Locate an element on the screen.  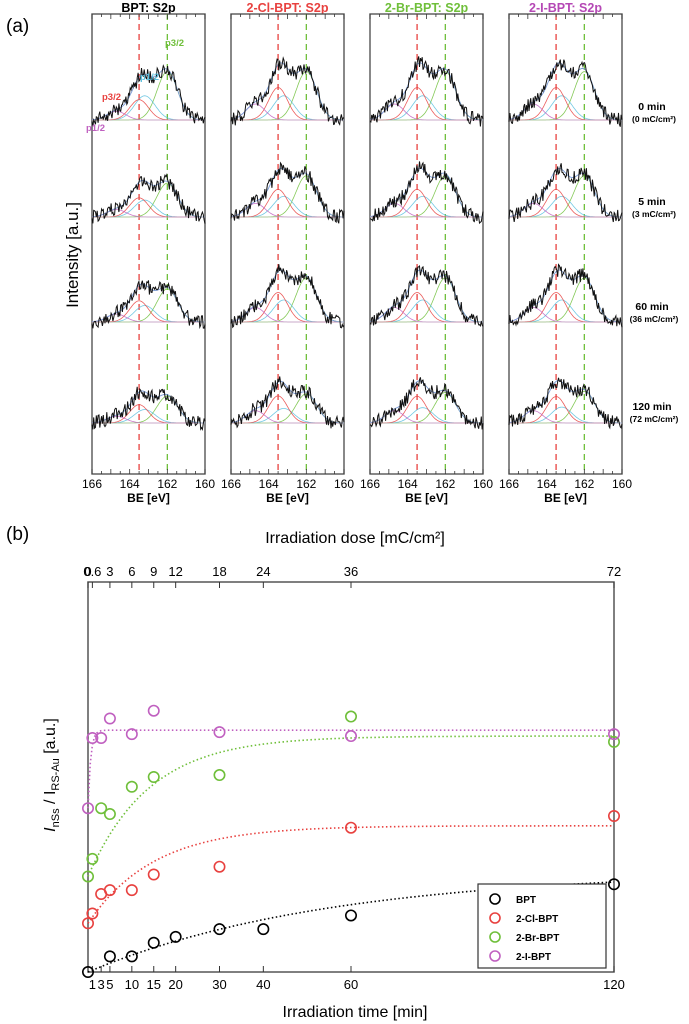
legend-label: 2-I-BPT is located at coordinates (533, 957).